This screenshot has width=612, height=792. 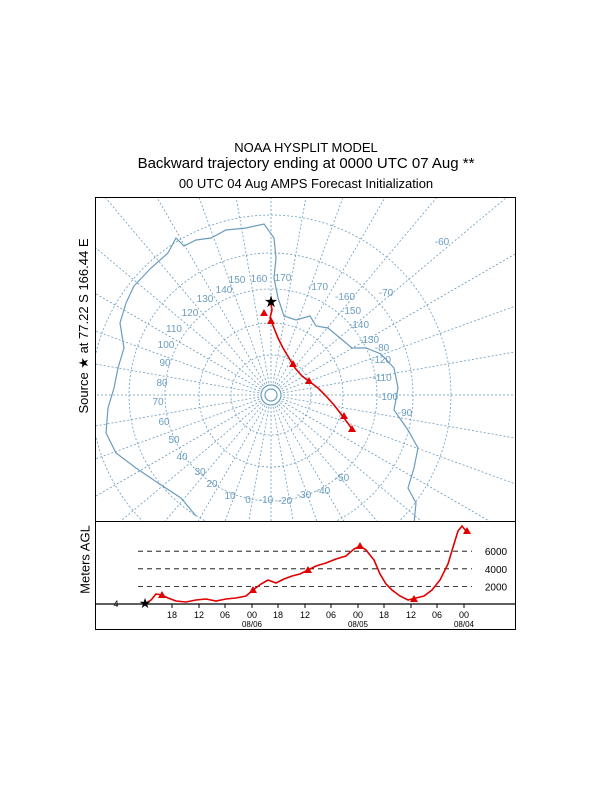 I want to click on meridian-label: -30, so click(x=304, y=495).